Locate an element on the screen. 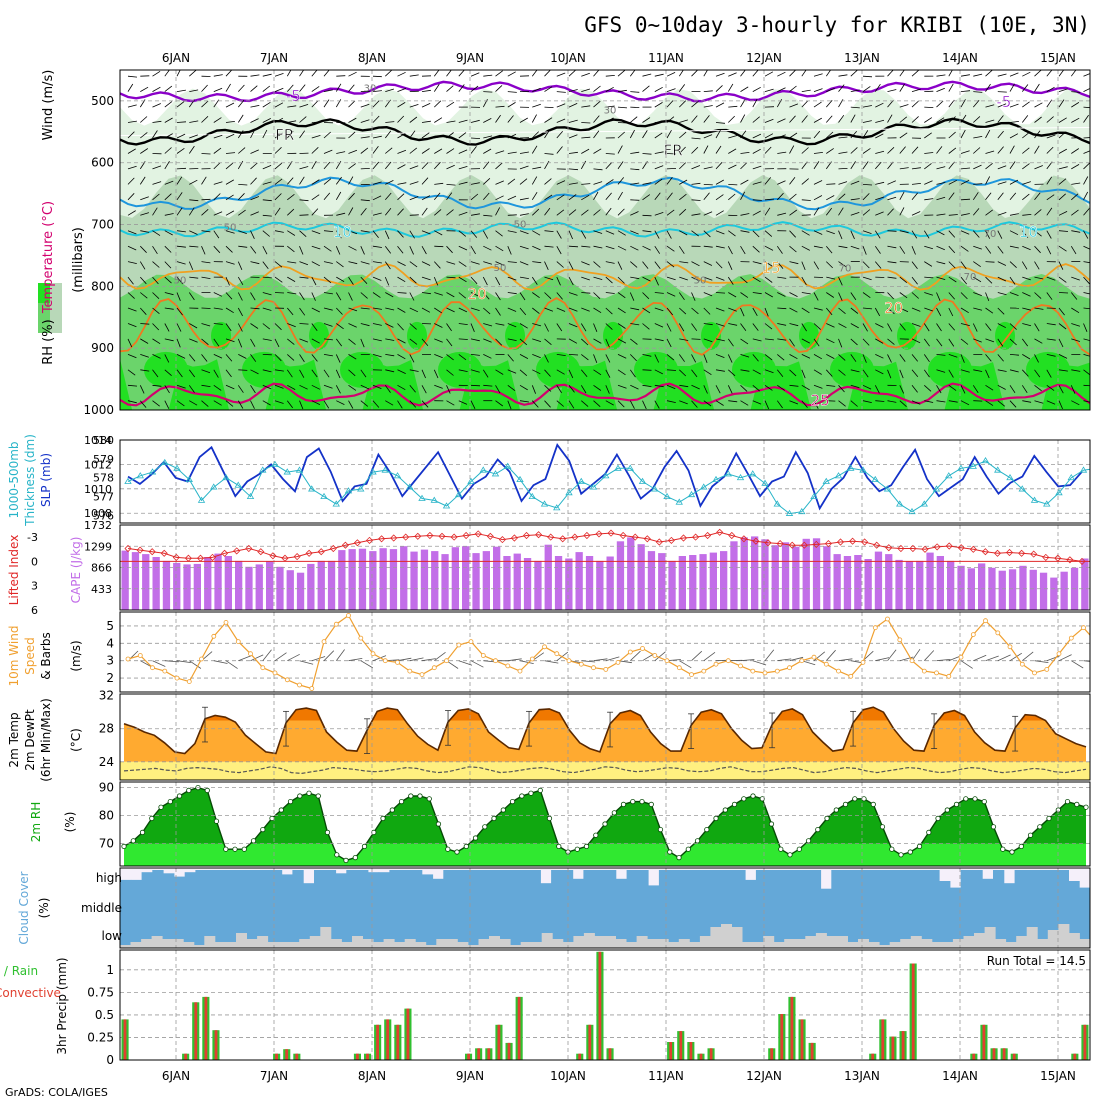  y-tick-slp-1008: 1008 is located at coordinates (98, 513).